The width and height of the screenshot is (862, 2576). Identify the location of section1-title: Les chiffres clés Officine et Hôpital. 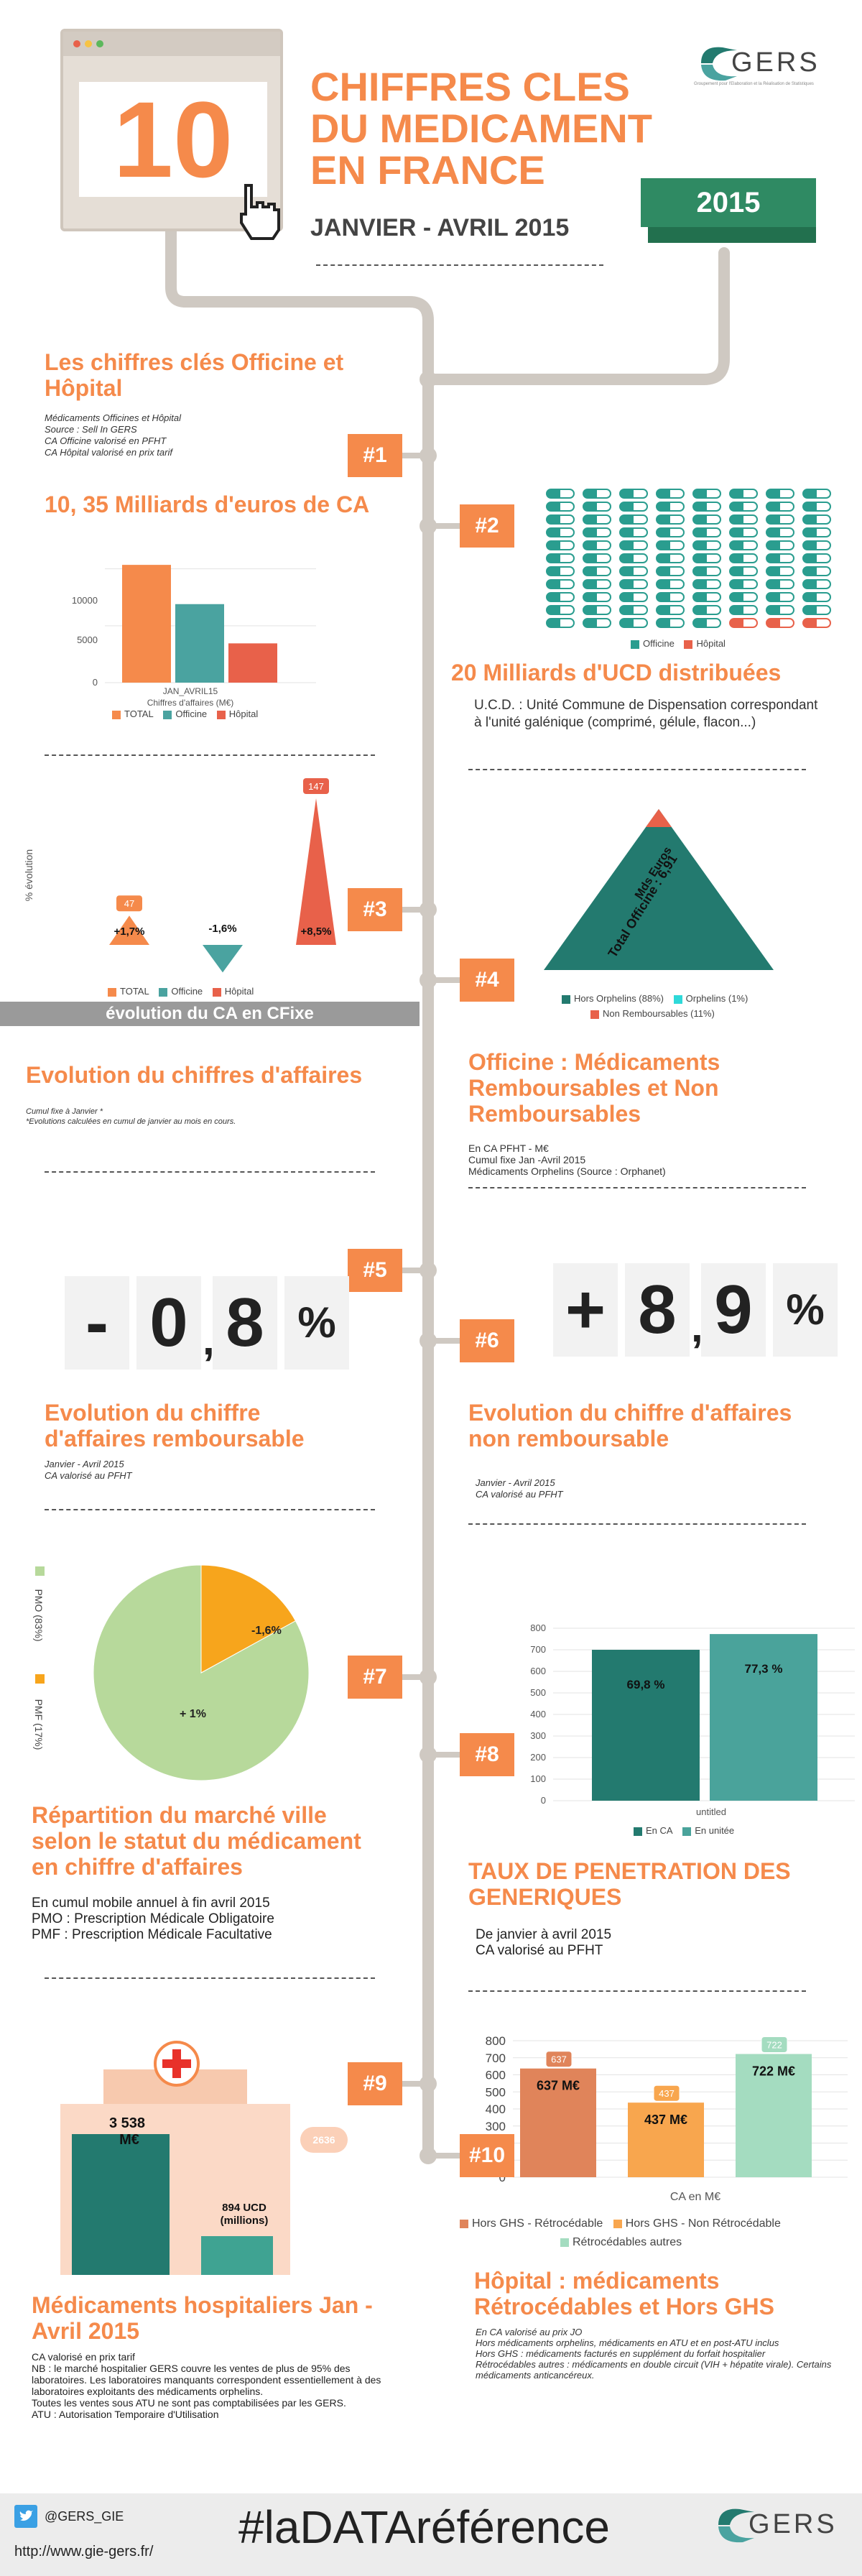
(195, 375).